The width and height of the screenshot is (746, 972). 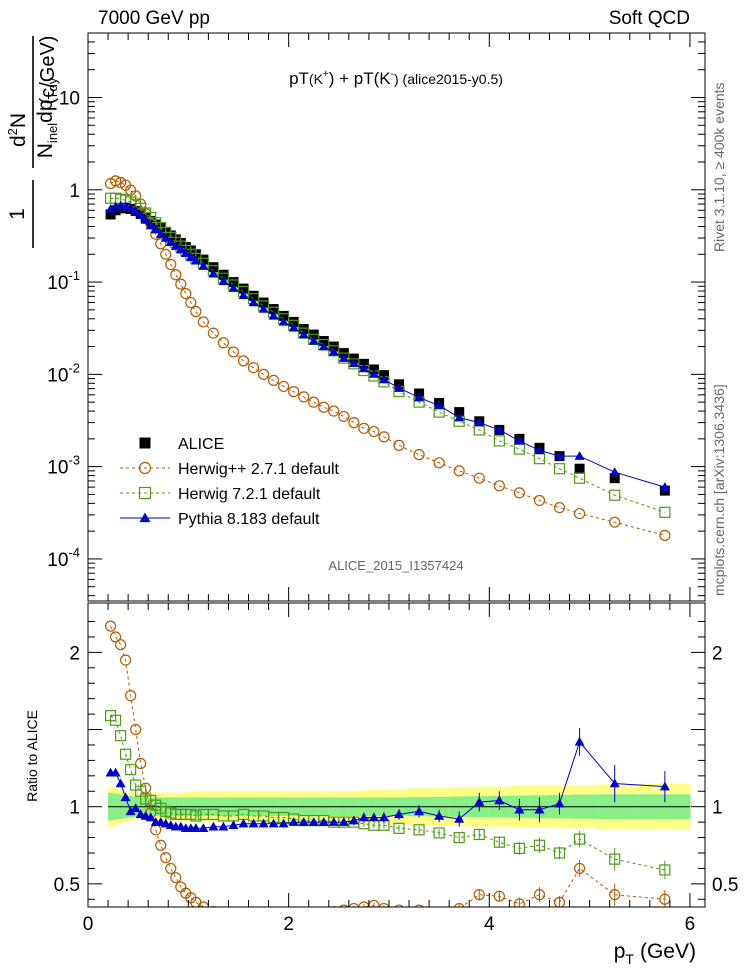 What do you see at coordinates (717, 808) in the screenshot?
I see `y-tick-label-ratio-right: 1` at bounding box center [717, 808].